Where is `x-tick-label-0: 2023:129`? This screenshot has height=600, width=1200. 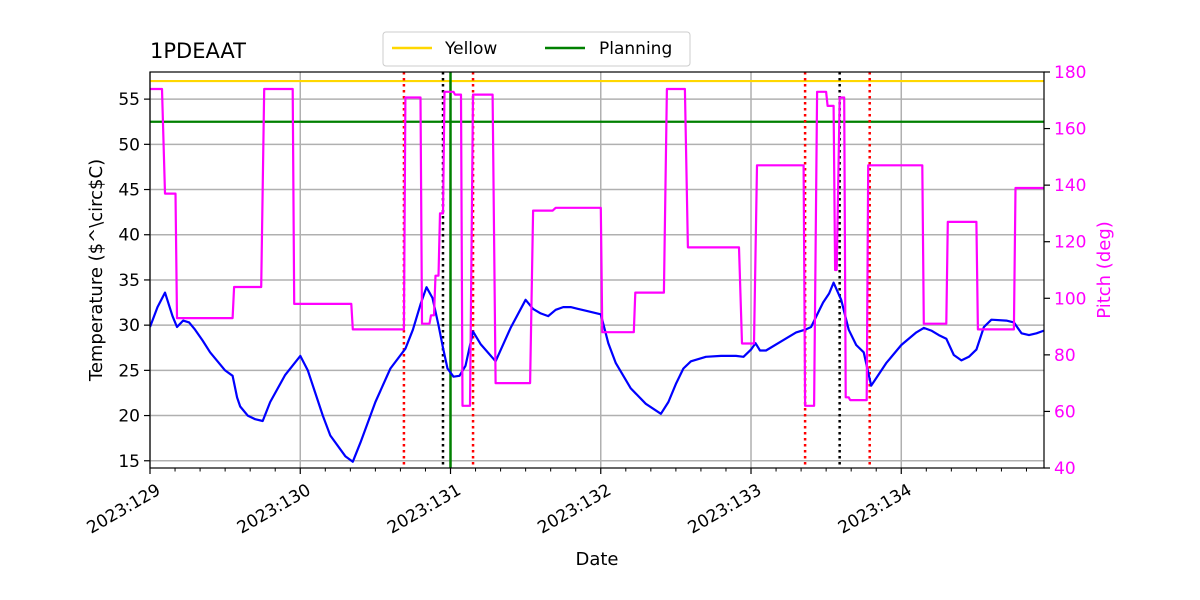
x-tick-label-0: 2023:129 is located at coordinates (124, 509).